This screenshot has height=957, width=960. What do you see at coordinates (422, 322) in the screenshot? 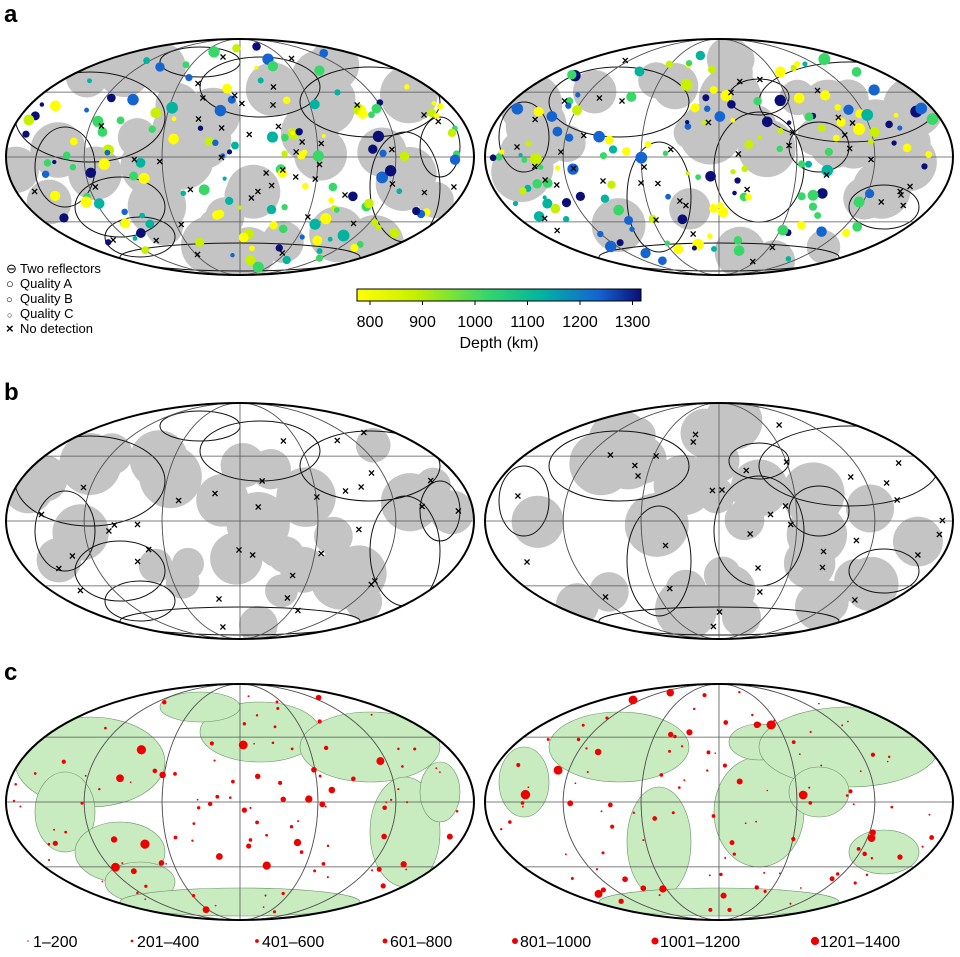
I see `colorbar-tick-label: 900` at bounding box center [422, 322].